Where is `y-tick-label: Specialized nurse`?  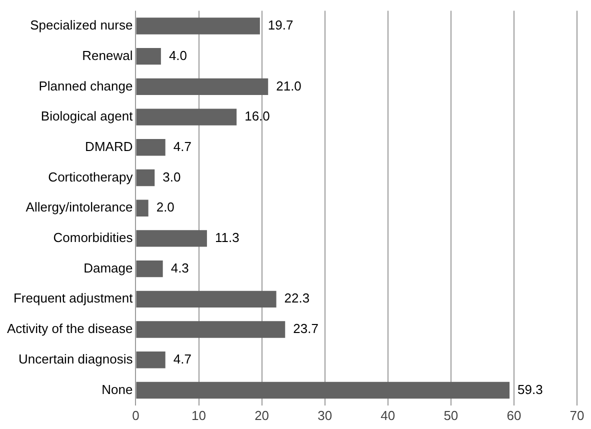
y-tick-label: Specialized nurse is located at coordinates (81, 25).